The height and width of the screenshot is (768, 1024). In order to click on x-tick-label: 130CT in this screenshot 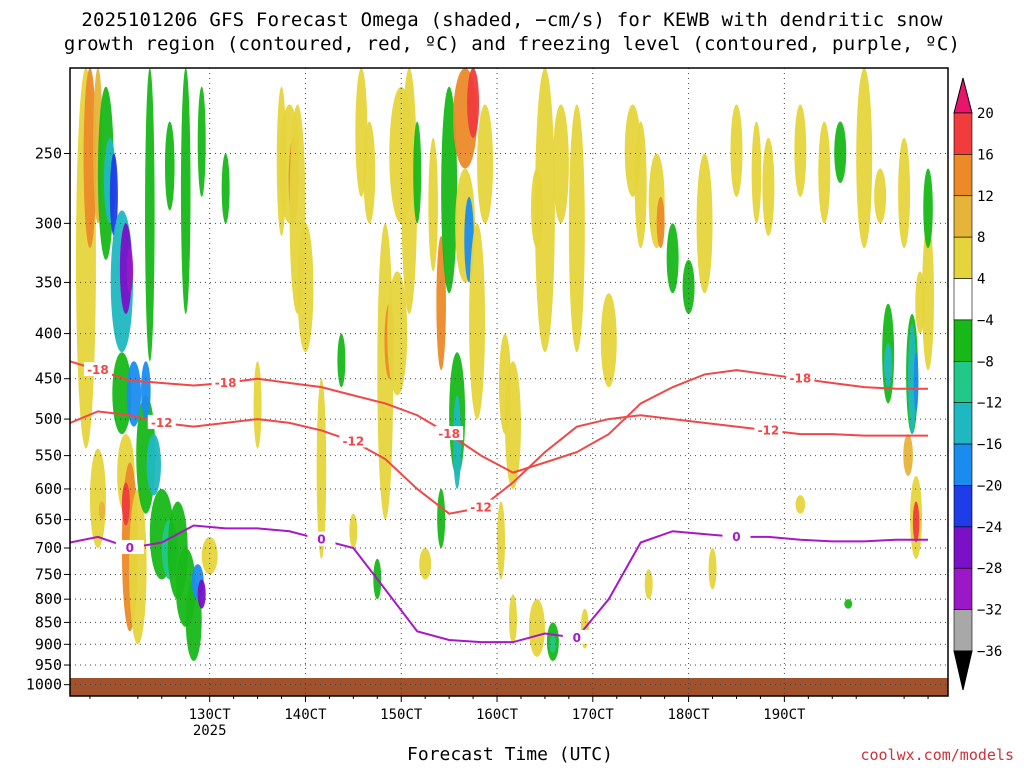, I will do `click(210, 715)`.